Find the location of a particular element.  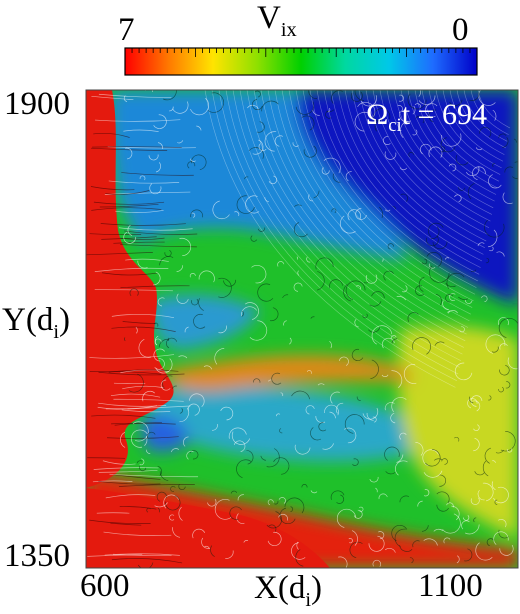

region-blue-top-right is located at coordinates (407, 197).